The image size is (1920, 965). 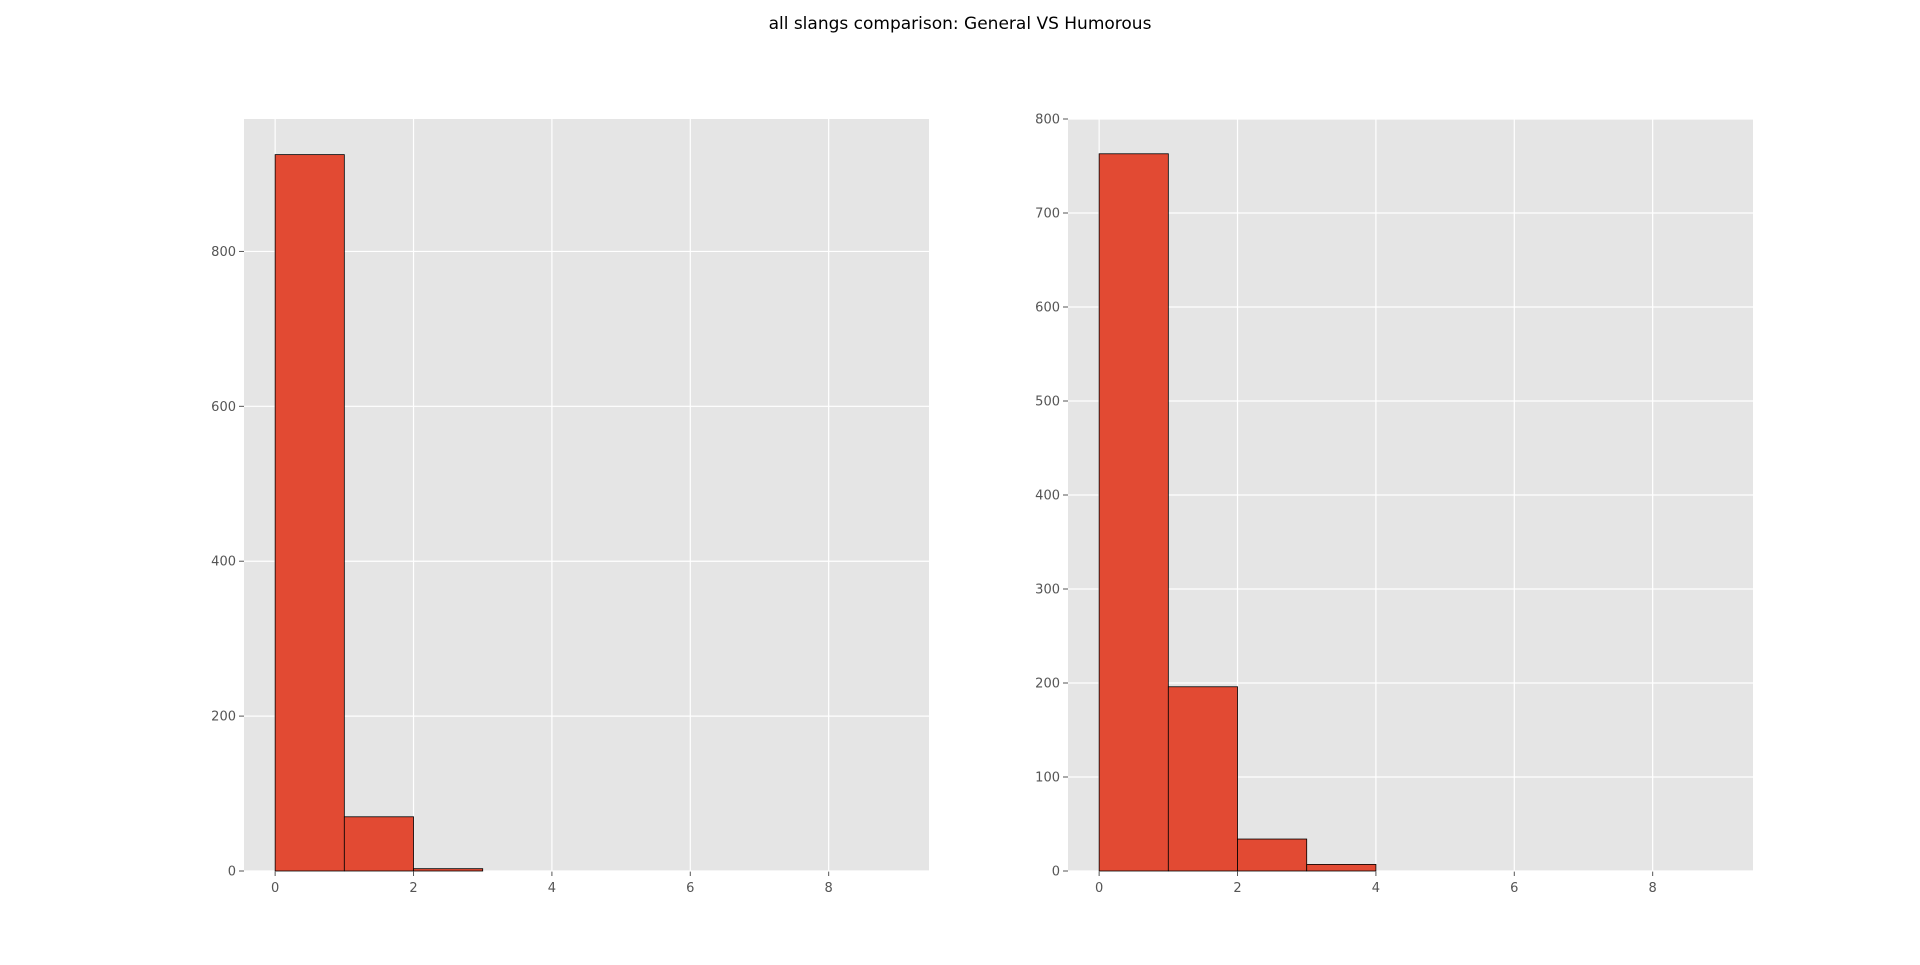 What do you see at coordinates (1047, 214) in the screenshot?
I see `y-tick-label: 700` at bounding box center [1047, 214].